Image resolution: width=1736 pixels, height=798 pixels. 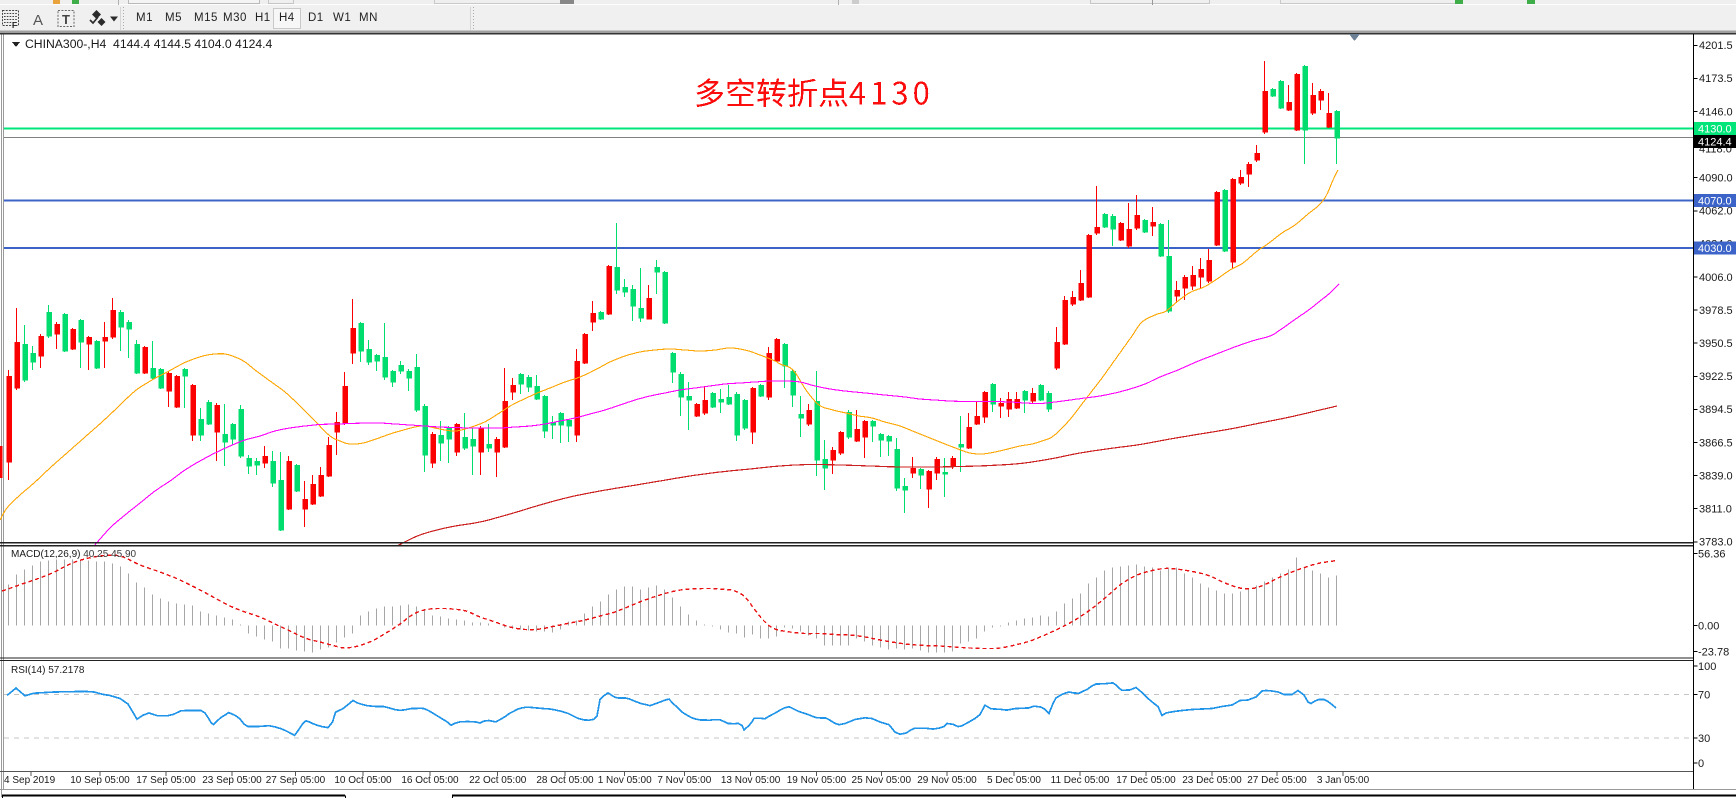 What do you see at coordinates (1716, 543) in the screenshot?
I see `svg-text: 3783.0` at bounding box center [1716, 543].